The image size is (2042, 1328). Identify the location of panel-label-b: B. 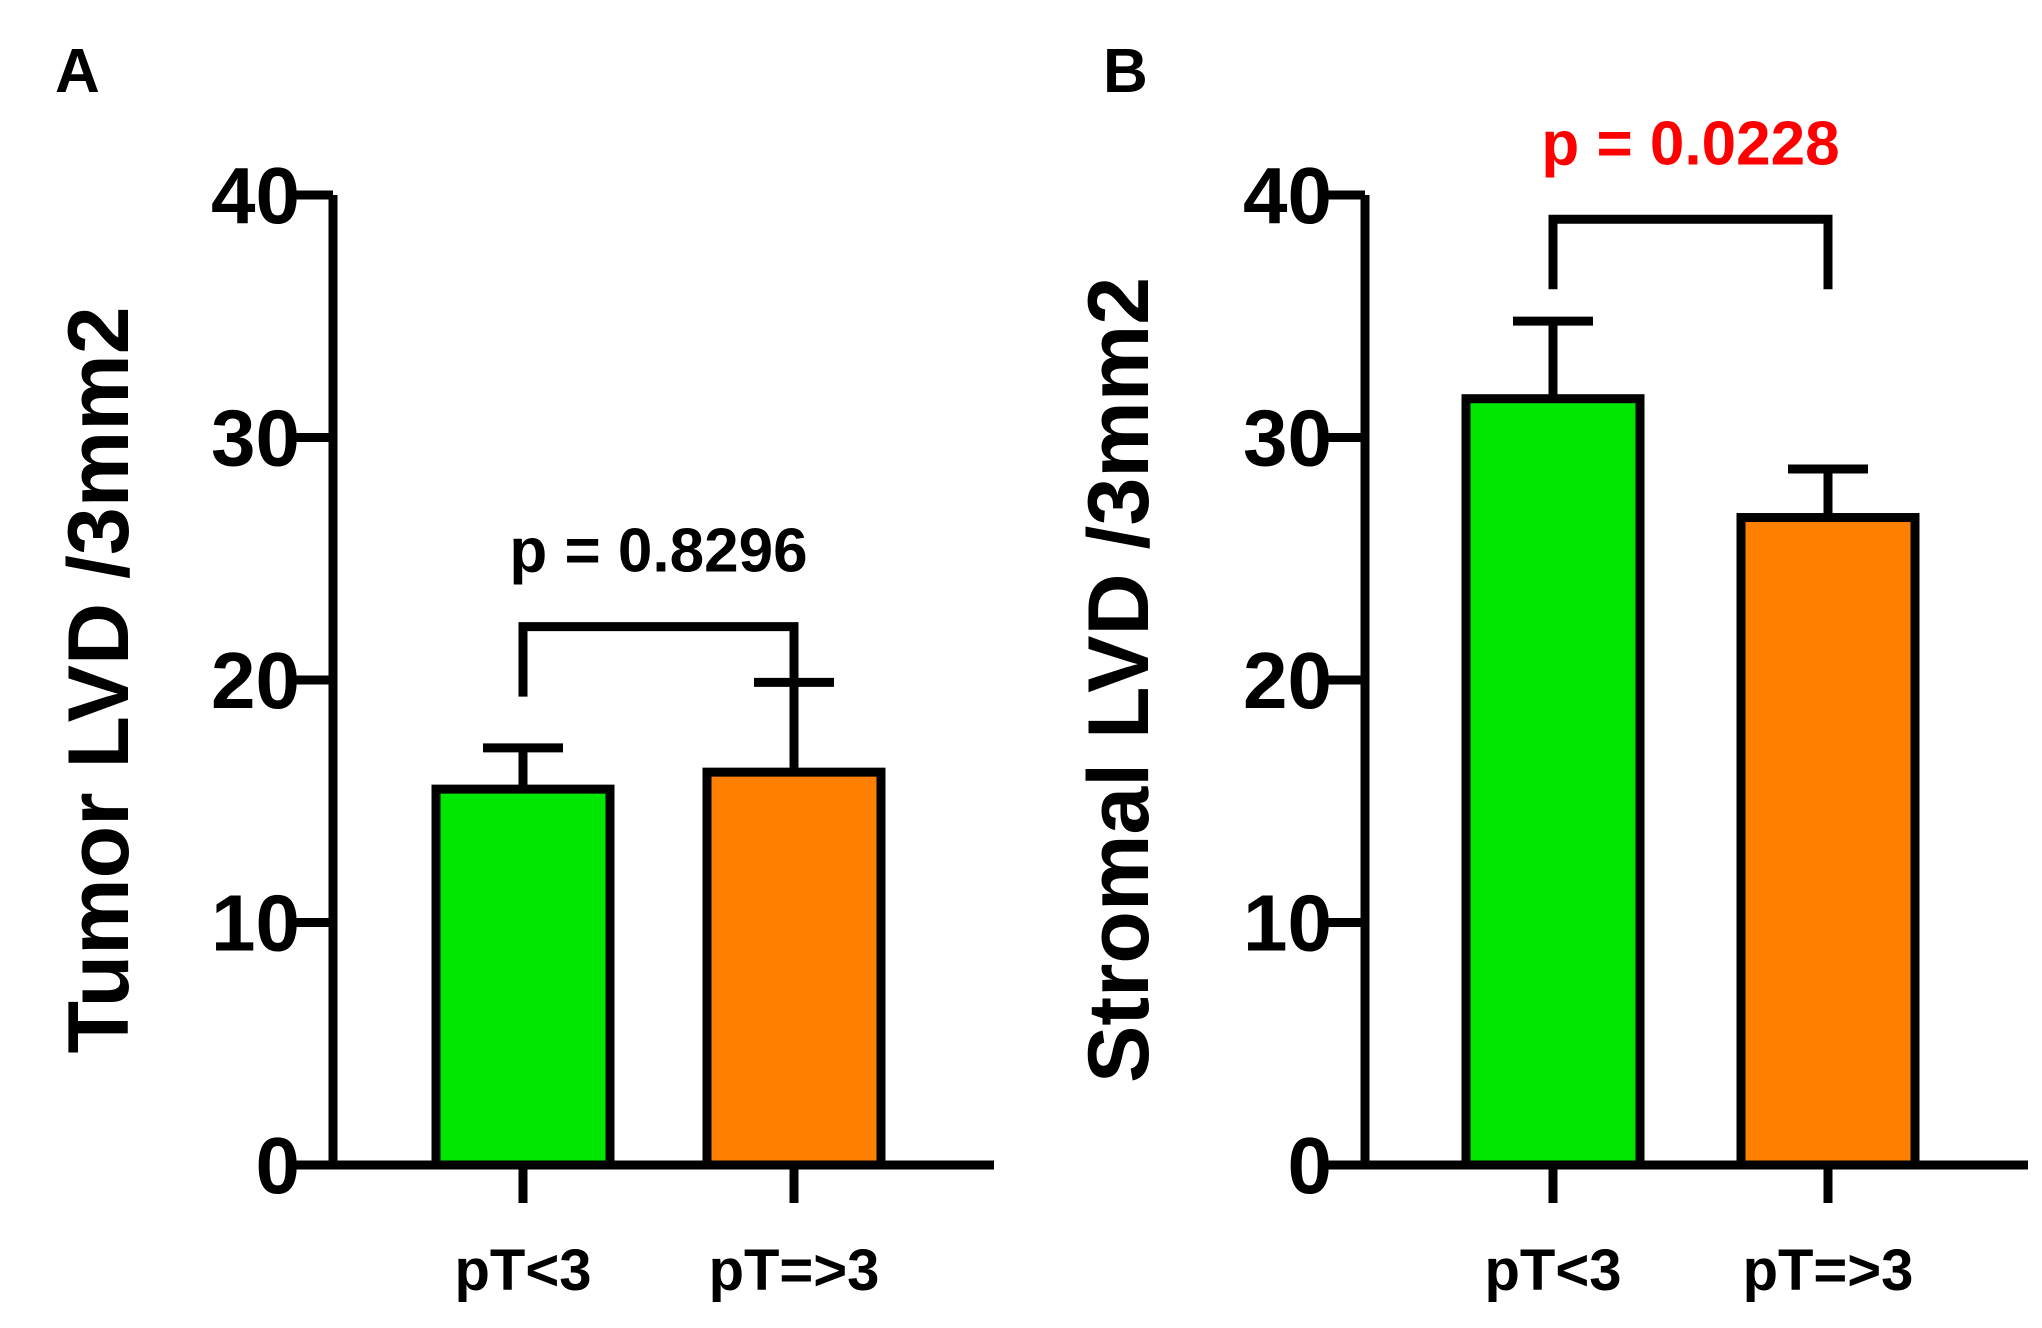
(1125, 71).